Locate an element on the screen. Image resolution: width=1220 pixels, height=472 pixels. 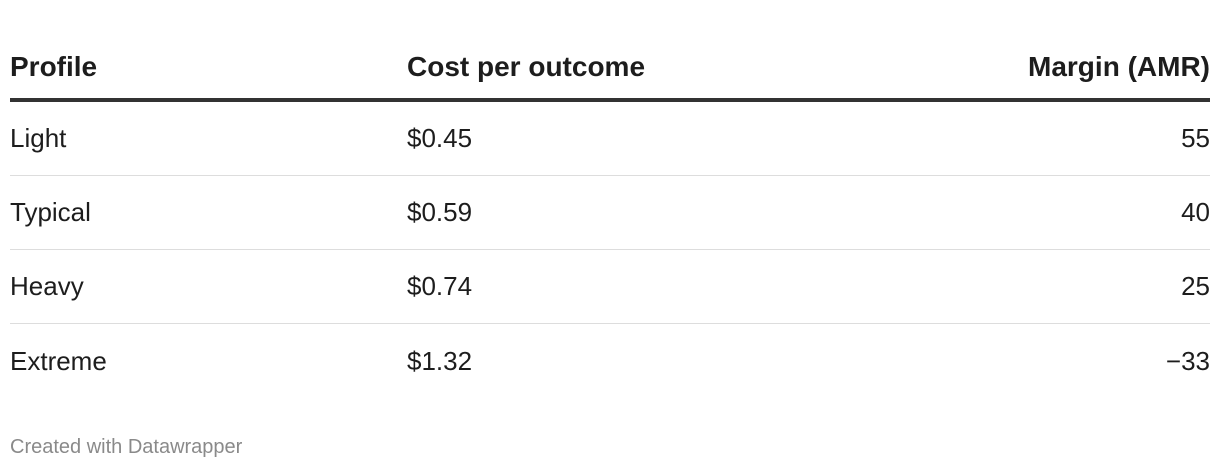
header-cell: Profile is located at coordinates (54, 66).